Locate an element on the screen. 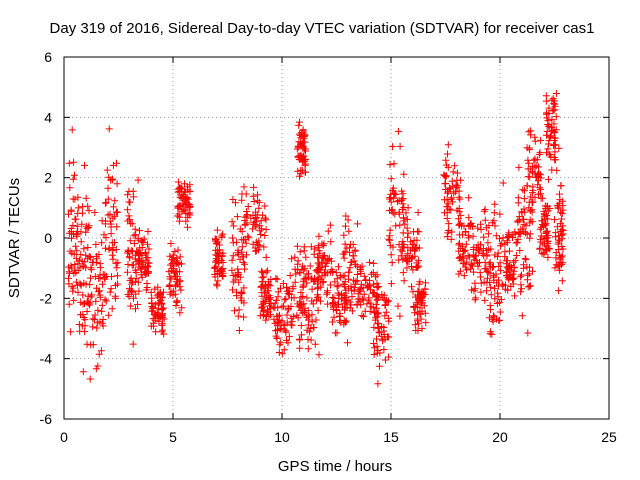  x-tick-label: 0 is located at coordinates (64, 437).